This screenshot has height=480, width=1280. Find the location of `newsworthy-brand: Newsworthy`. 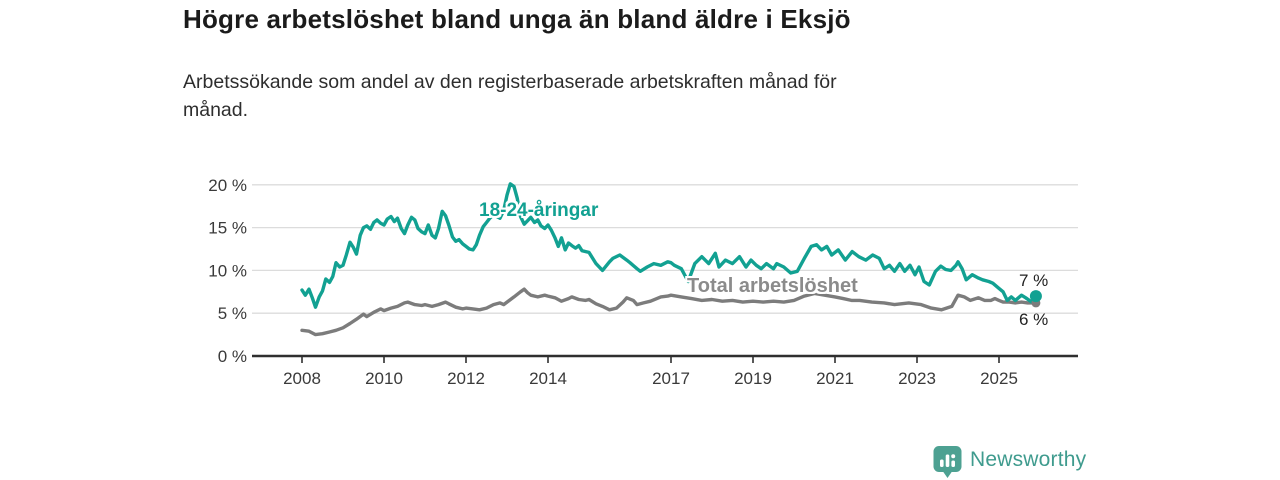

newsworthy-brand: Newsworthy is located at coordinates (1009, 462).